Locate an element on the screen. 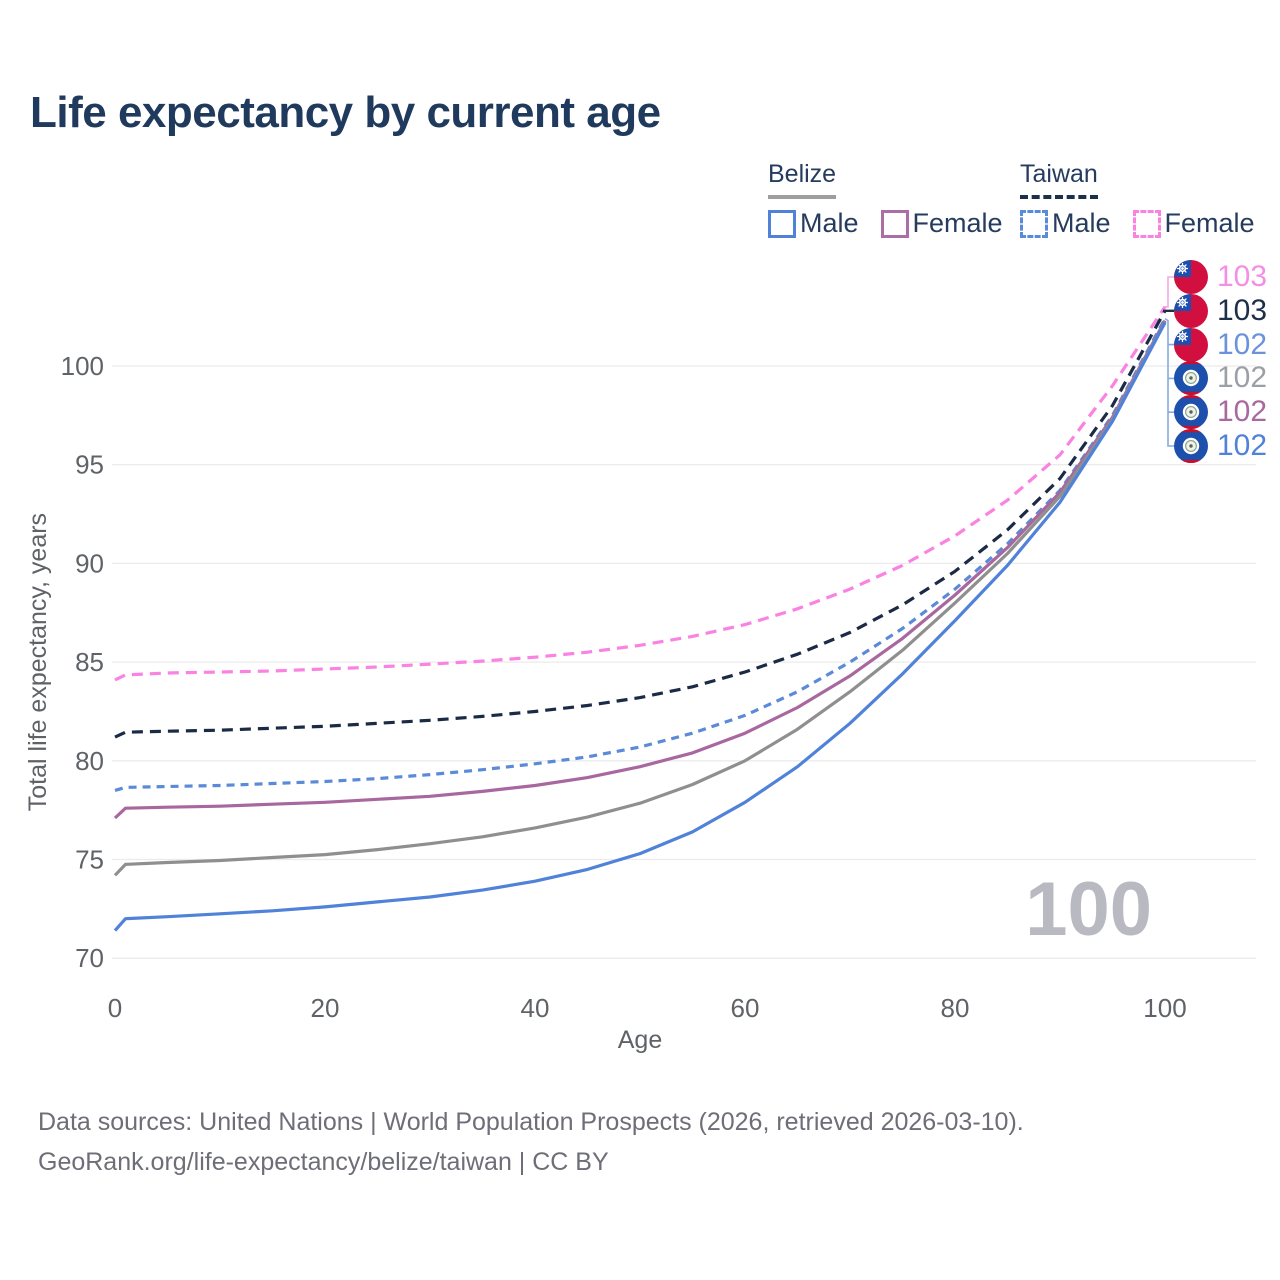 The width and height of the screenshot is (1280, 1280). x-tick-label: 40 is located at coordinates (535, 1008).